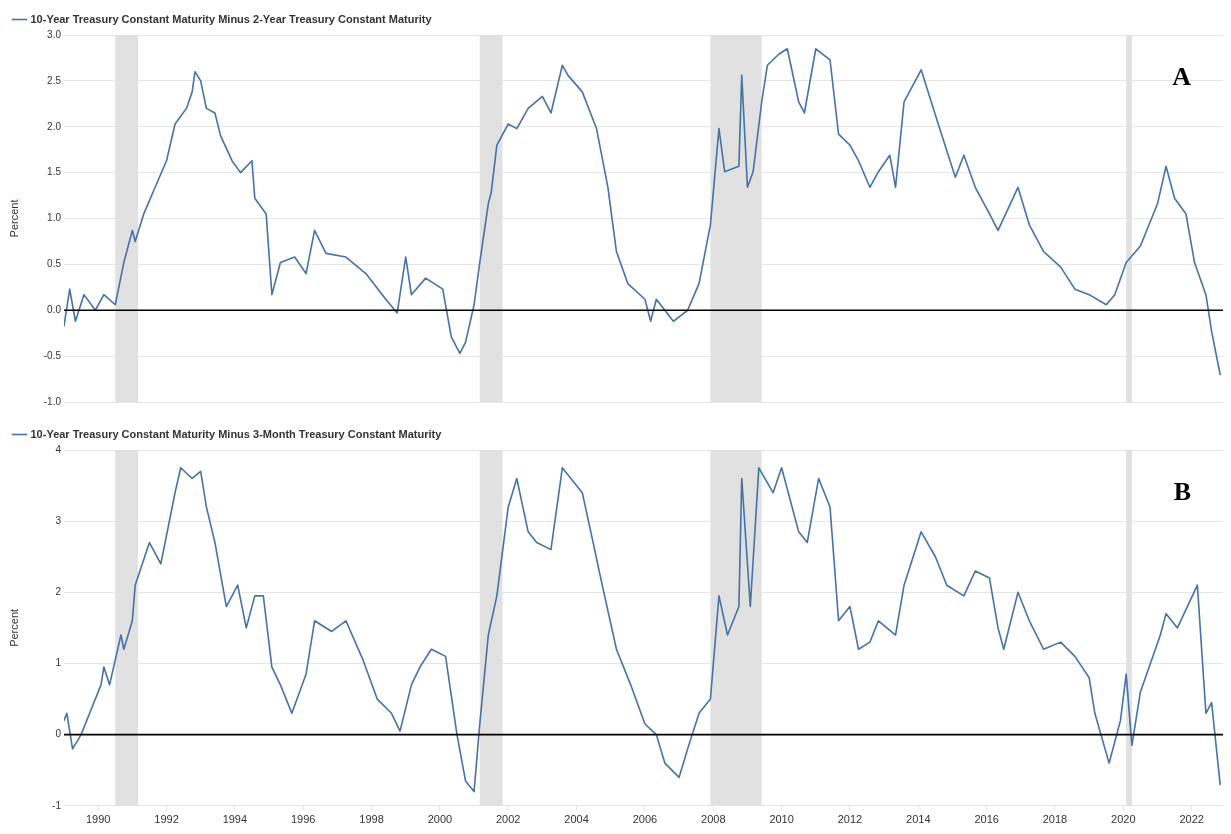 The image size is (1231, 834). What do you see at coordinates (236, 433) in the screenshot?
I see `legend-label: 10-Year Treasury Constant Maturity Minus 3-Month Treasury Constant Maturity` at bounding box center [236, 433].